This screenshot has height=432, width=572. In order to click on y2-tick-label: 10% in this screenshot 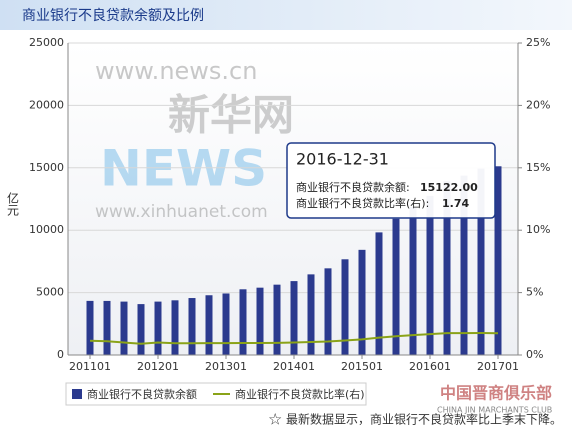, I will do `click(538, 229)`.